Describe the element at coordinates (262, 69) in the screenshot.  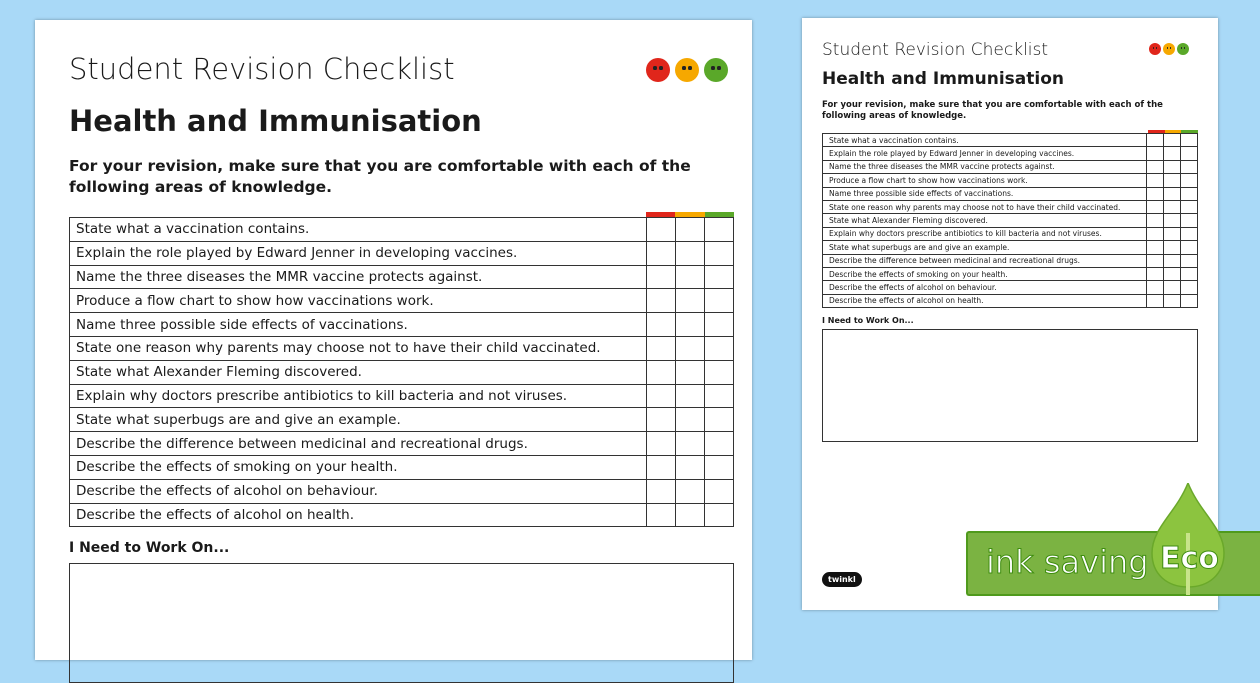
I see `worksheet-title: Student Revision Checklist` at that location.